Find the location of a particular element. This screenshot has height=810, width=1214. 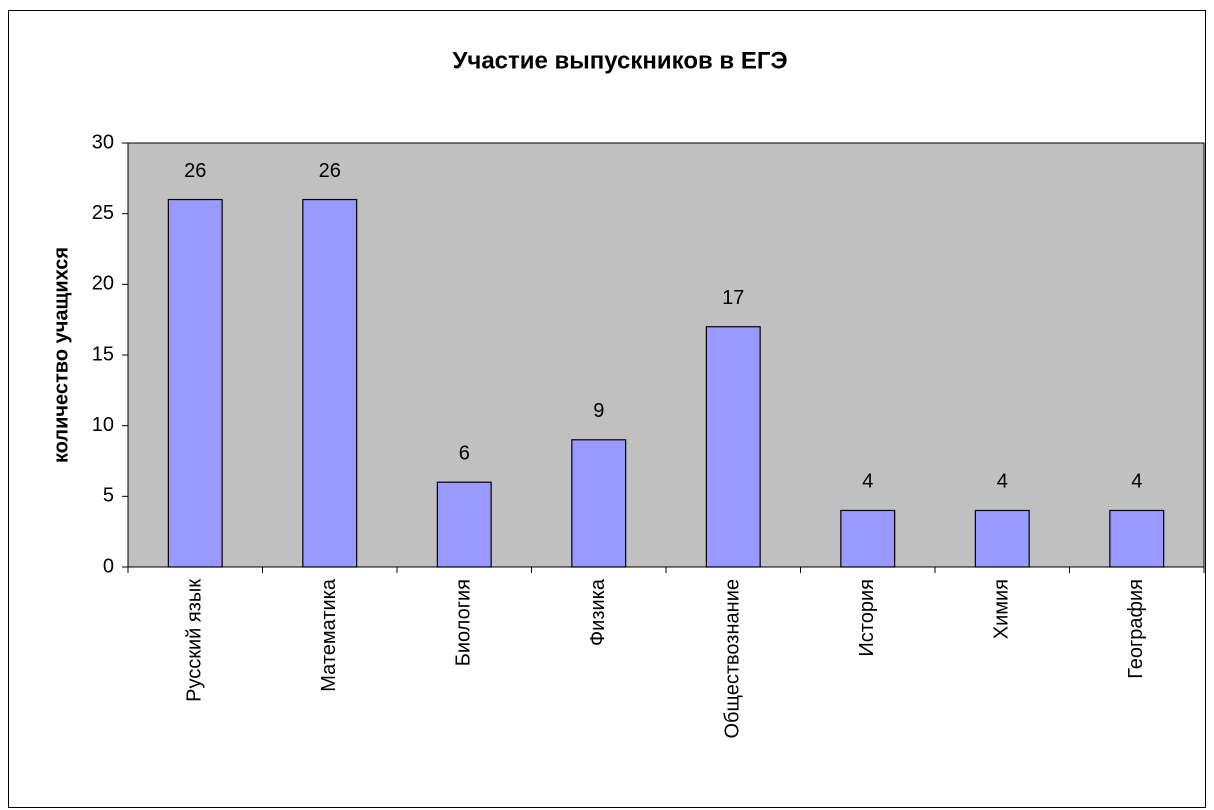

x-tick-label: Математика is located at coordinates (329, 635).